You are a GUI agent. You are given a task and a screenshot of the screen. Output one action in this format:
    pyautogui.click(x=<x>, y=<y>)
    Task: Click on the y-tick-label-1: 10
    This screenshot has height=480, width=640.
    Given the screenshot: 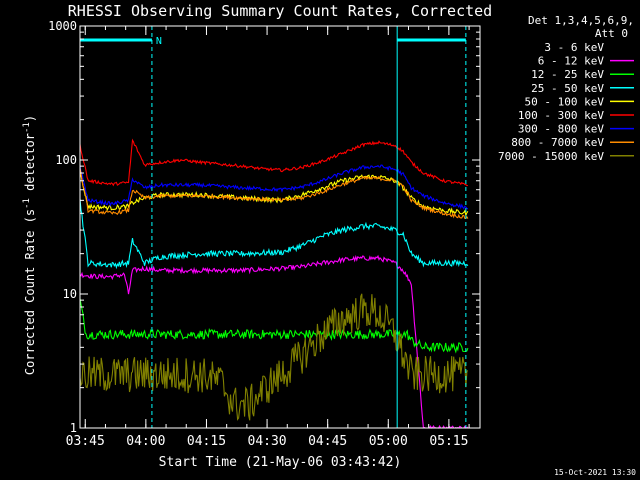 What is the action you would take?
    pyautogui.click(x=70, y=294)
    